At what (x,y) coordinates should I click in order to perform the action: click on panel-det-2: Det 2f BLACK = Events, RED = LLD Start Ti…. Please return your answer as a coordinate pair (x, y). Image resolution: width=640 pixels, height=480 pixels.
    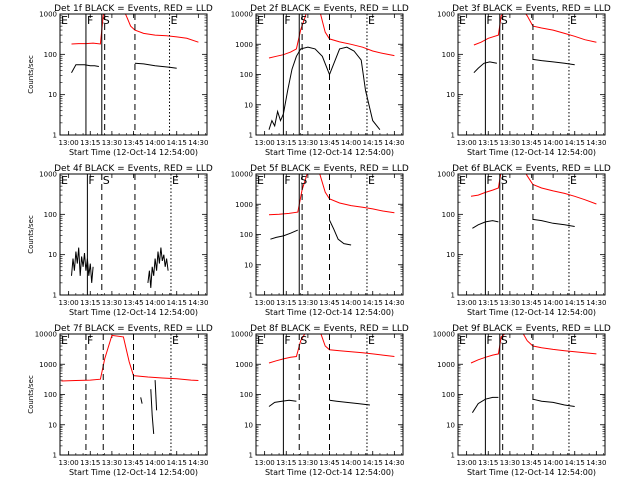
    Looking at the image, I should click on (320, 80).